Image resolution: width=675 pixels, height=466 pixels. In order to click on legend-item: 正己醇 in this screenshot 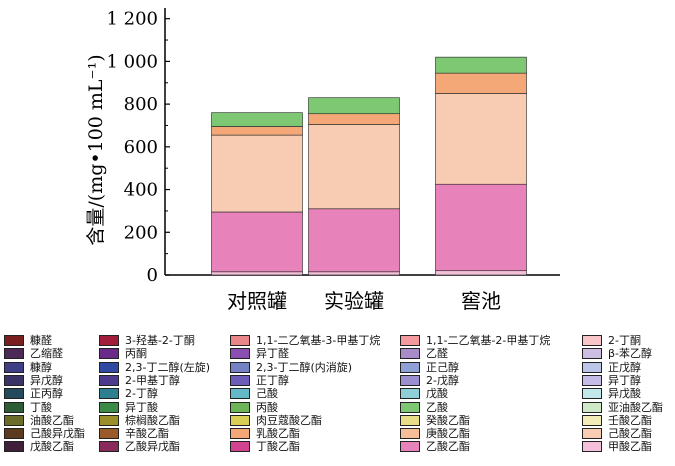, I will do `click(429, 367)`.